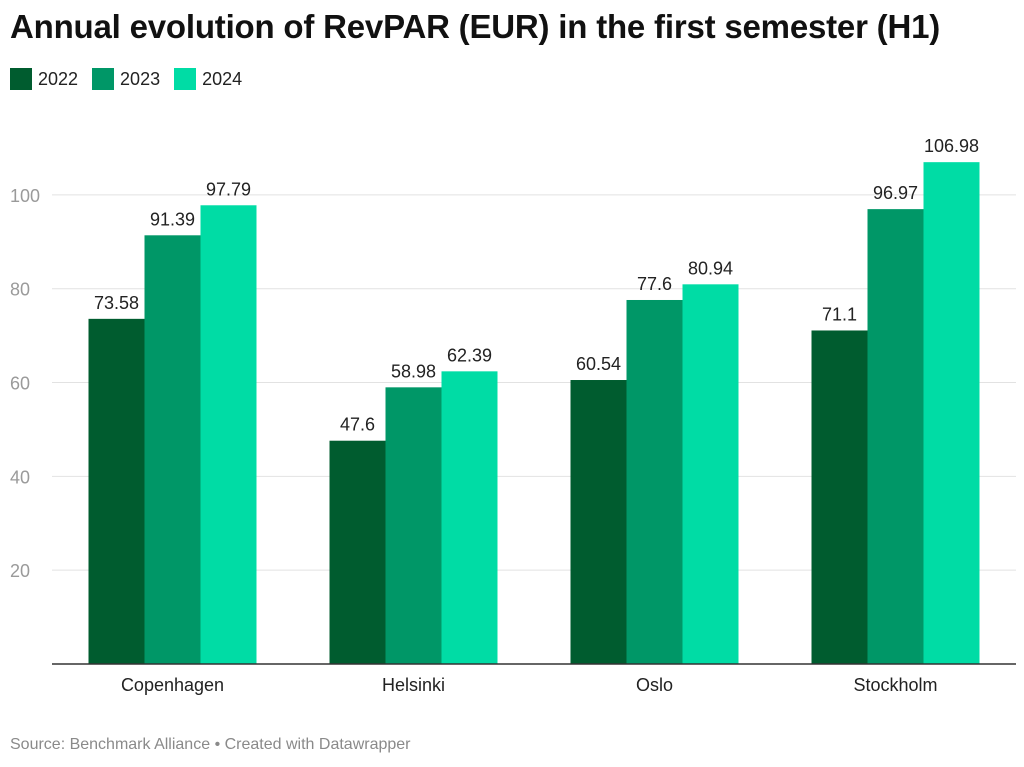 This screenshot has height=767, width=1024. Describe the element at coordinates (25, 196) in the screenshot. I see `y-tick-label-100: 100` at that location.